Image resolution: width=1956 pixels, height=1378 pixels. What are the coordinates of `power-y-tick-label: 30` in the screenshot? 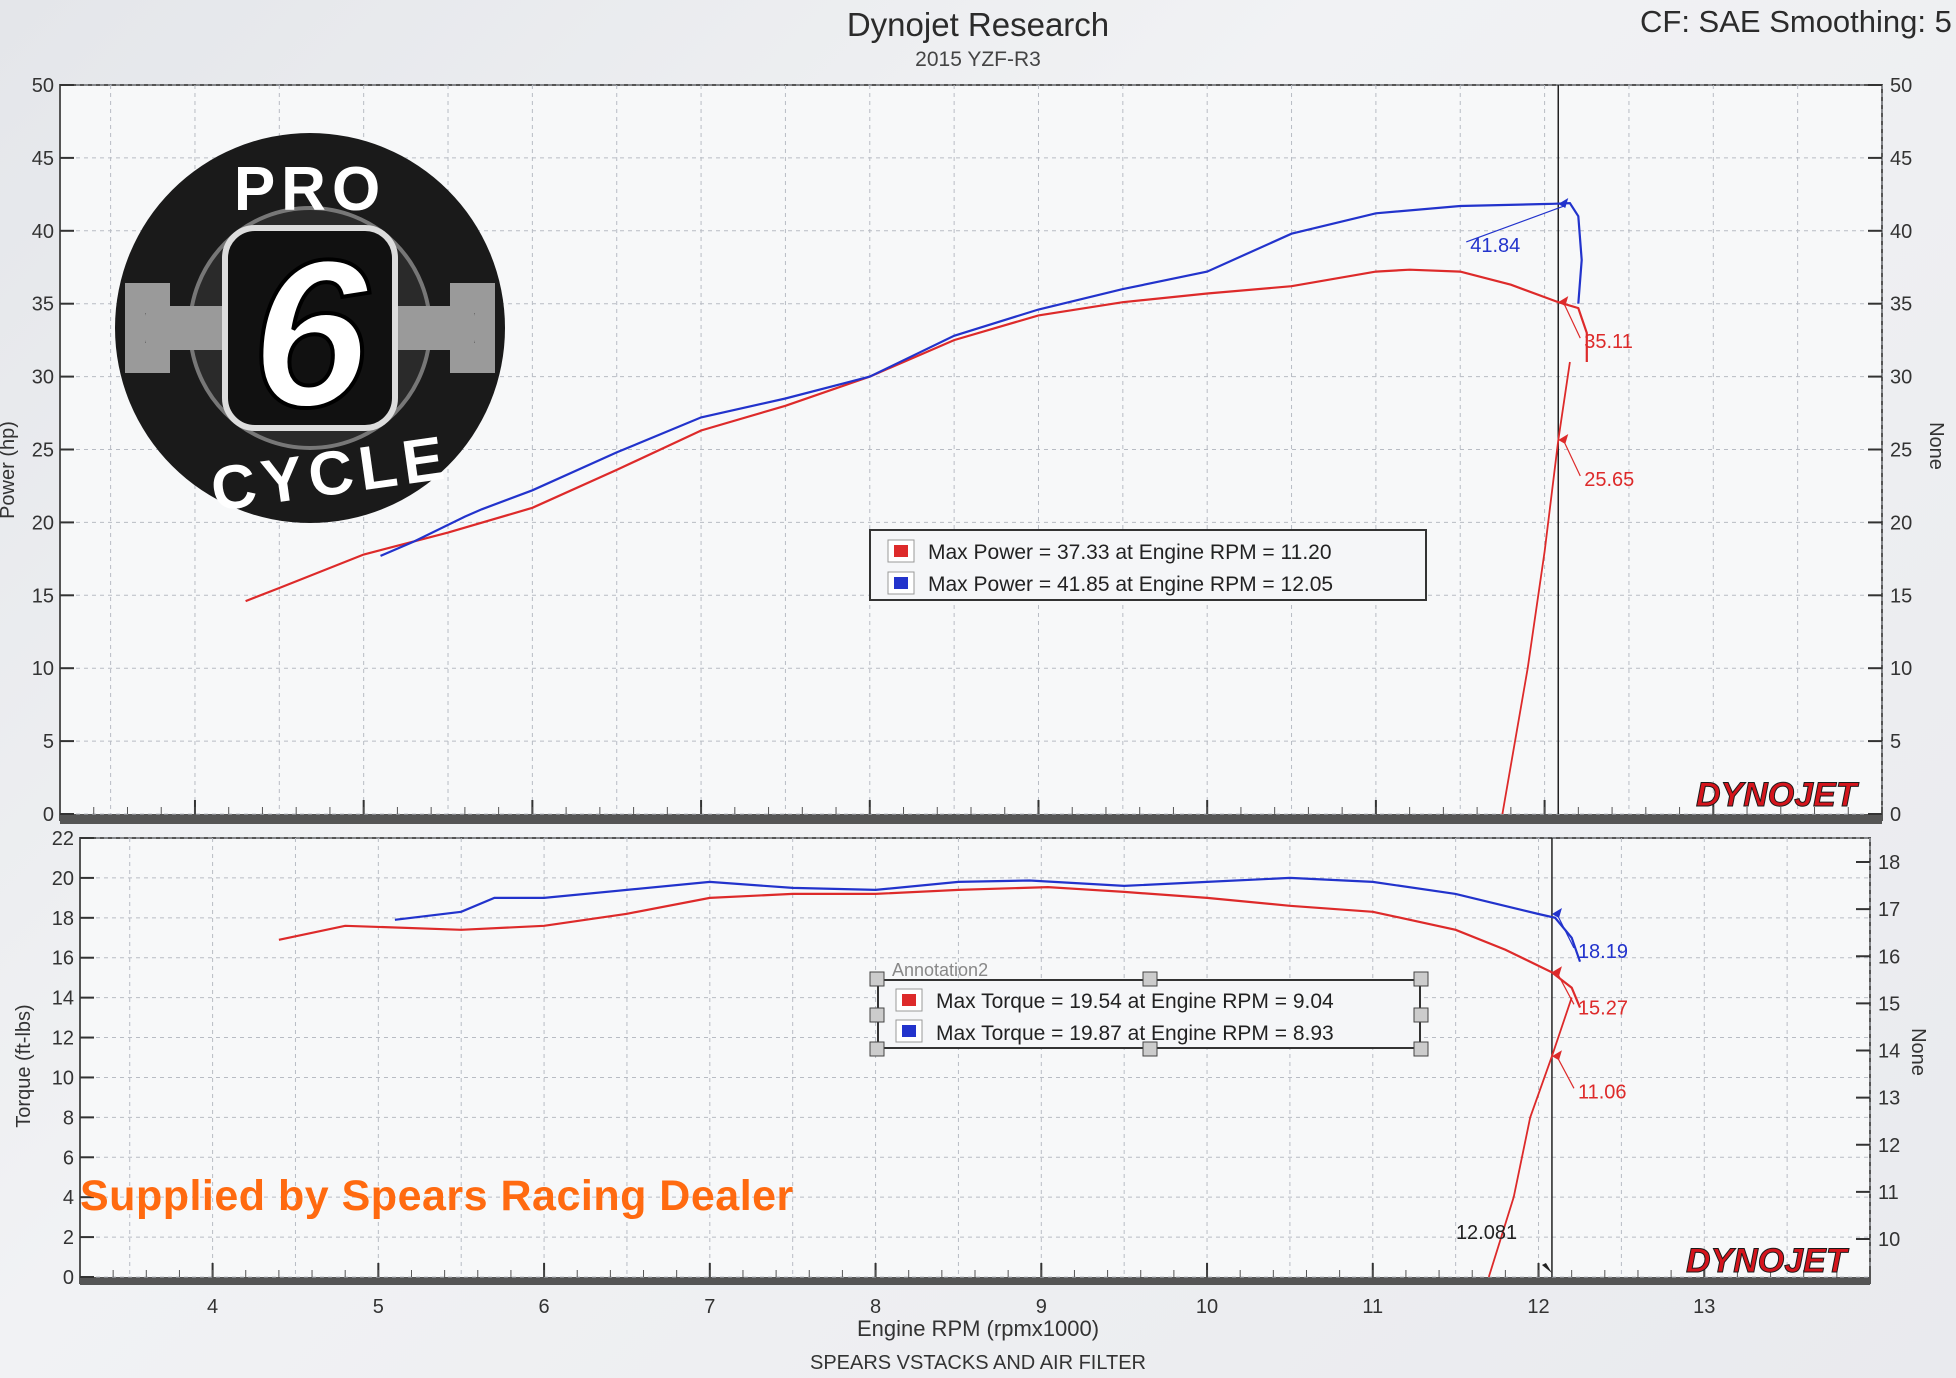 It's located at (43, 378).